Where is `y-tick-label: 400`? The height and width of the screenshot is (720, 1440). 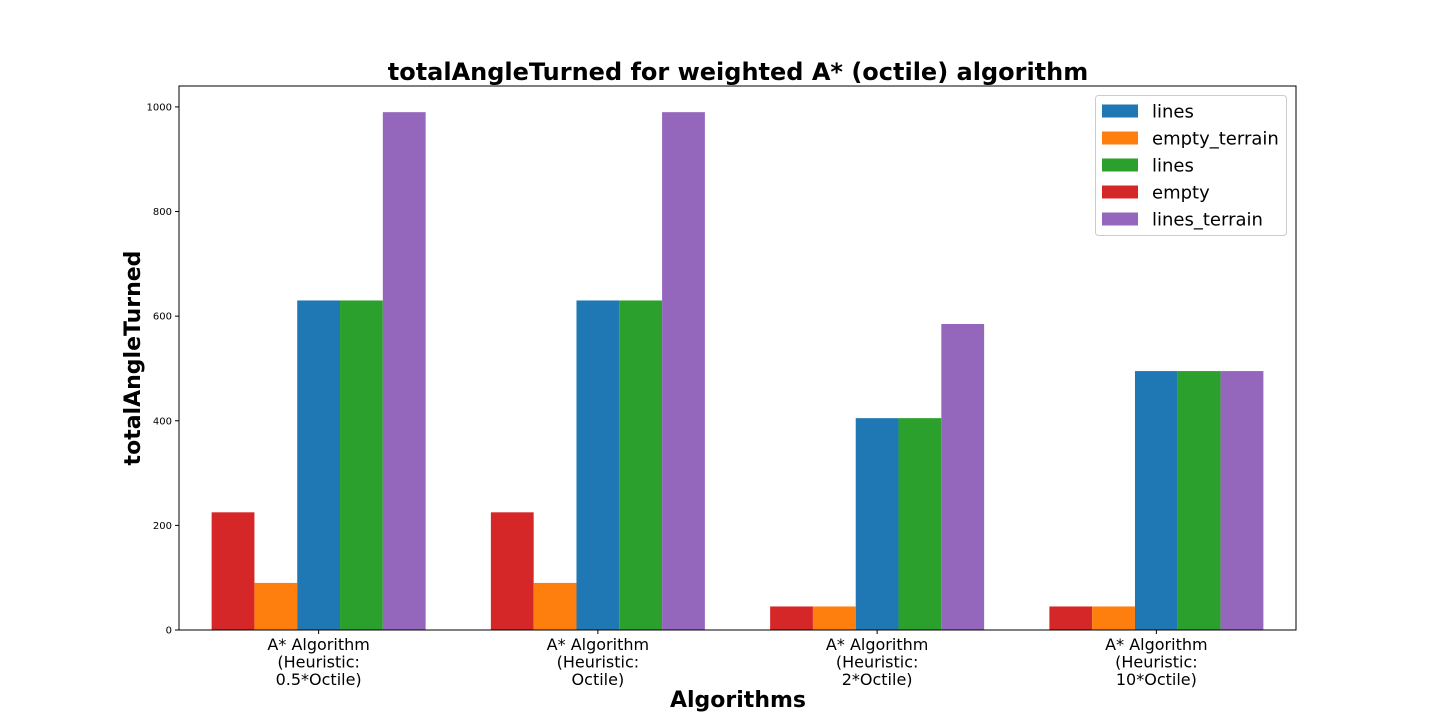 y-tick-label: 400 is located at coordinates (162, 421).